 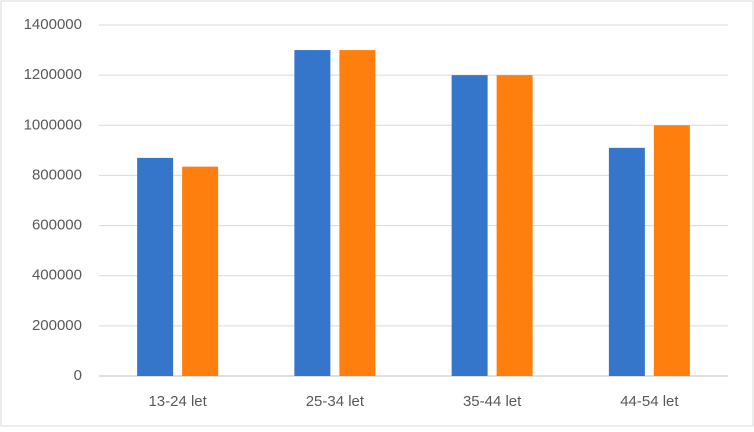 I want to click on y-tick-label: 1200000, so click(x=53, y=74).